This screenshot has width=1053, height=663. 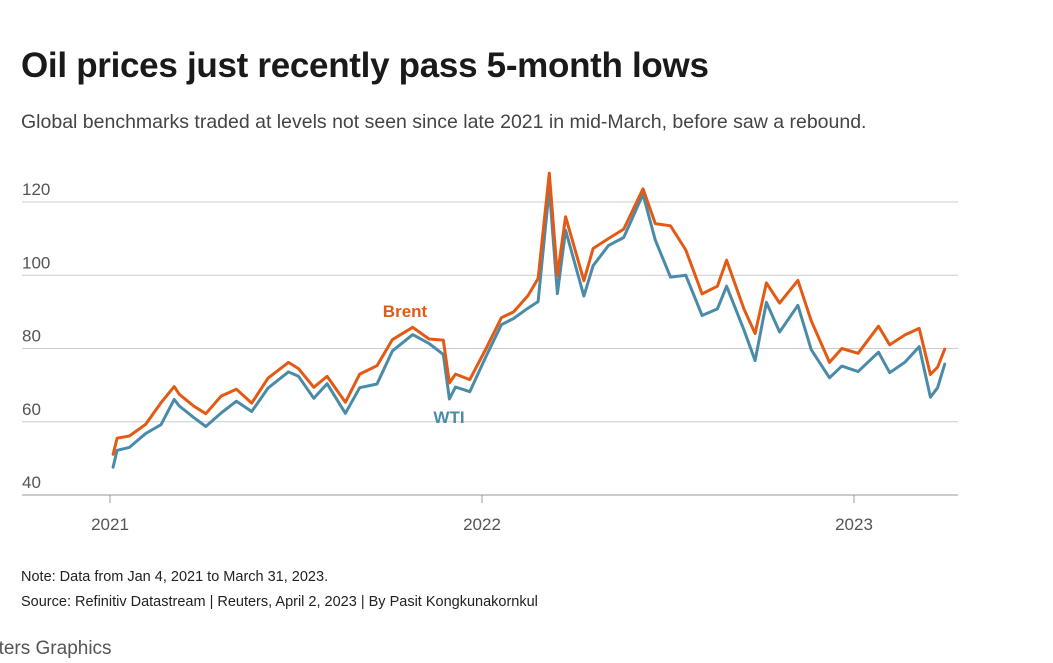 I want to click on x-tick-label: 2021, so click(x=110, y=524).